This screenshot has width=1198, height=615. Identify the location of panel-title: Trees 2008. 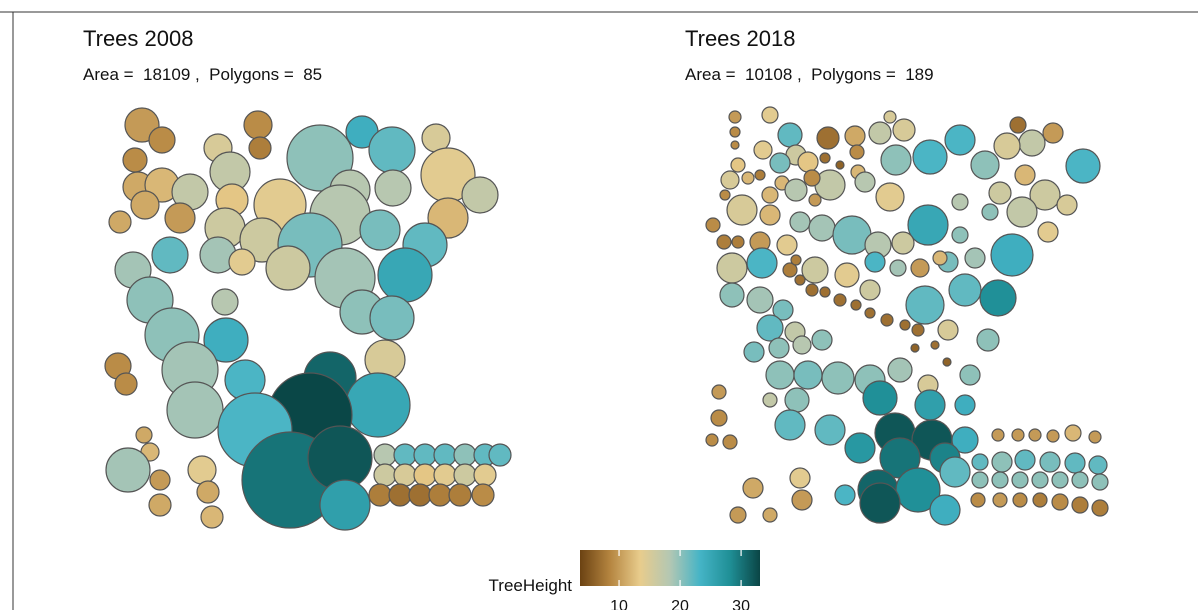
(138, 38).